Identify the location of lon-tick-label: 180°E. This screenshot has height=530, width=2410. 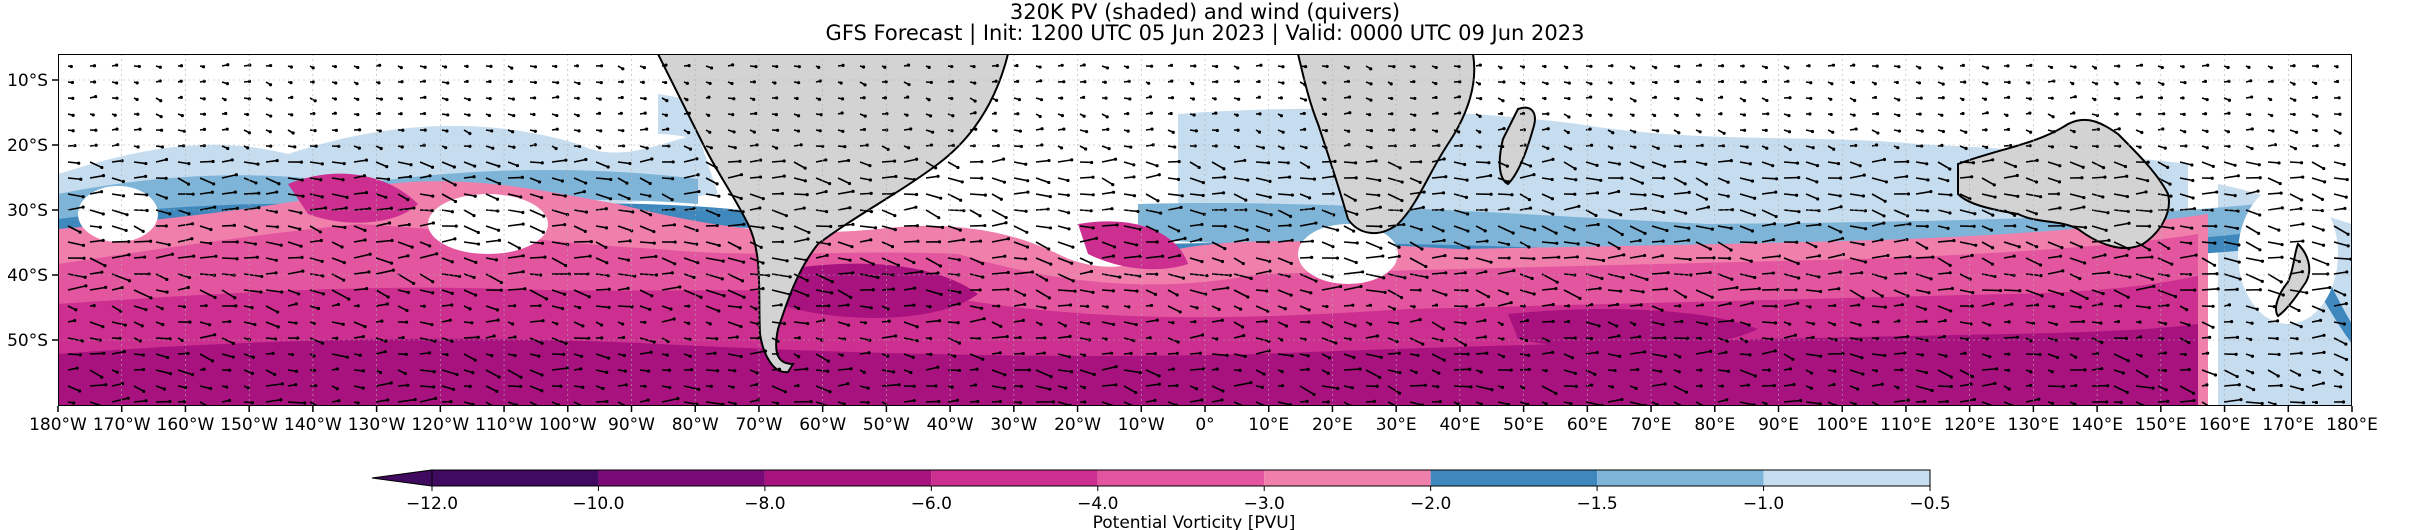
(2352, 425).